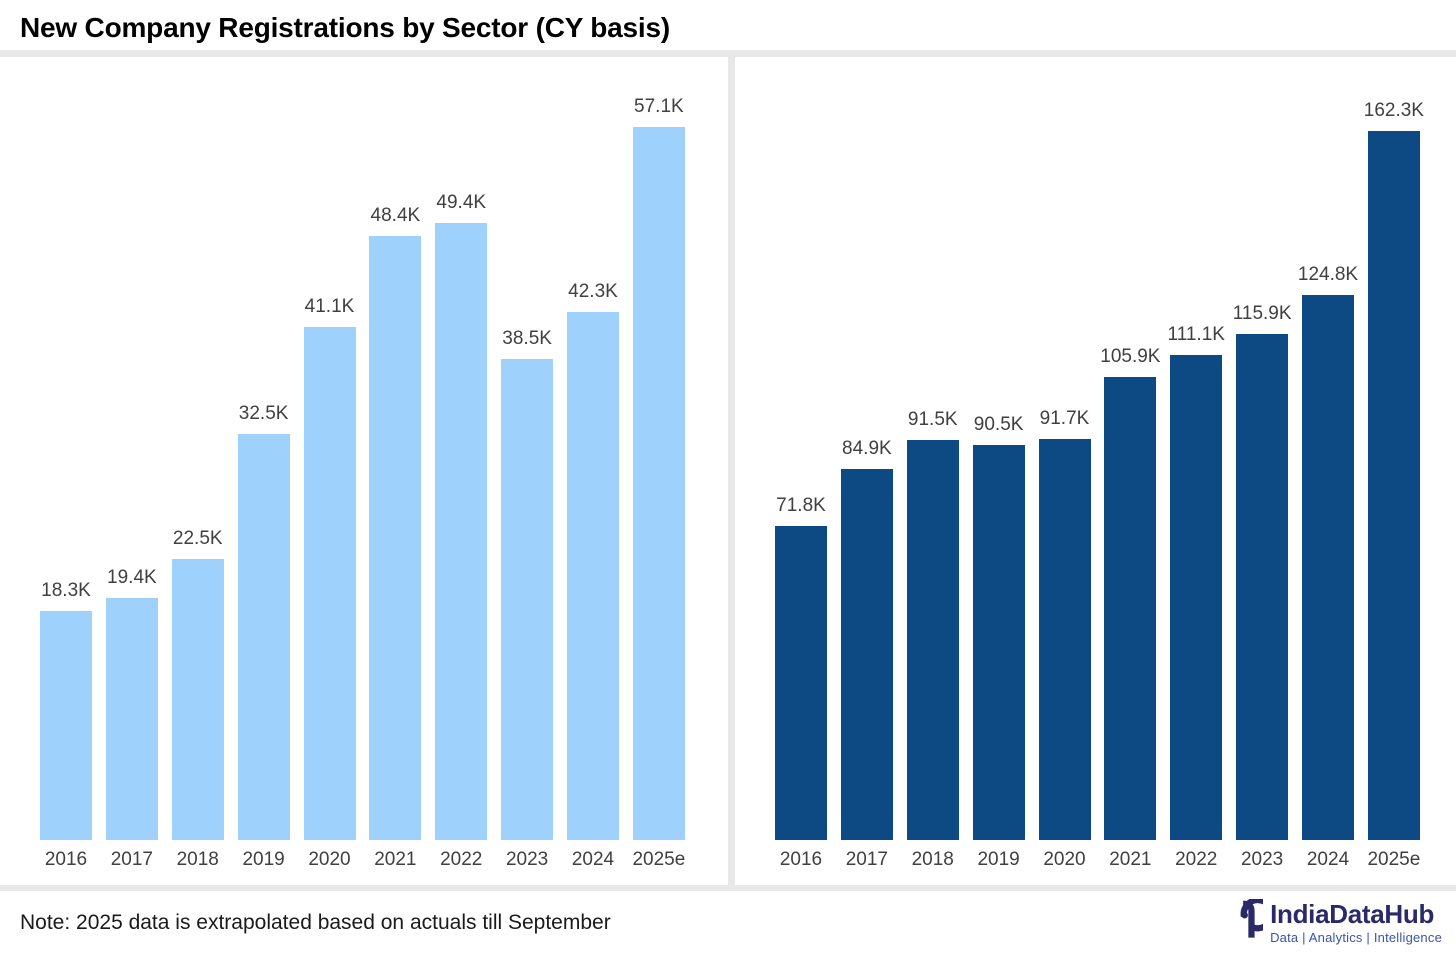  I want to click on bar-column: 41.1K 2020, so click(329, 471).